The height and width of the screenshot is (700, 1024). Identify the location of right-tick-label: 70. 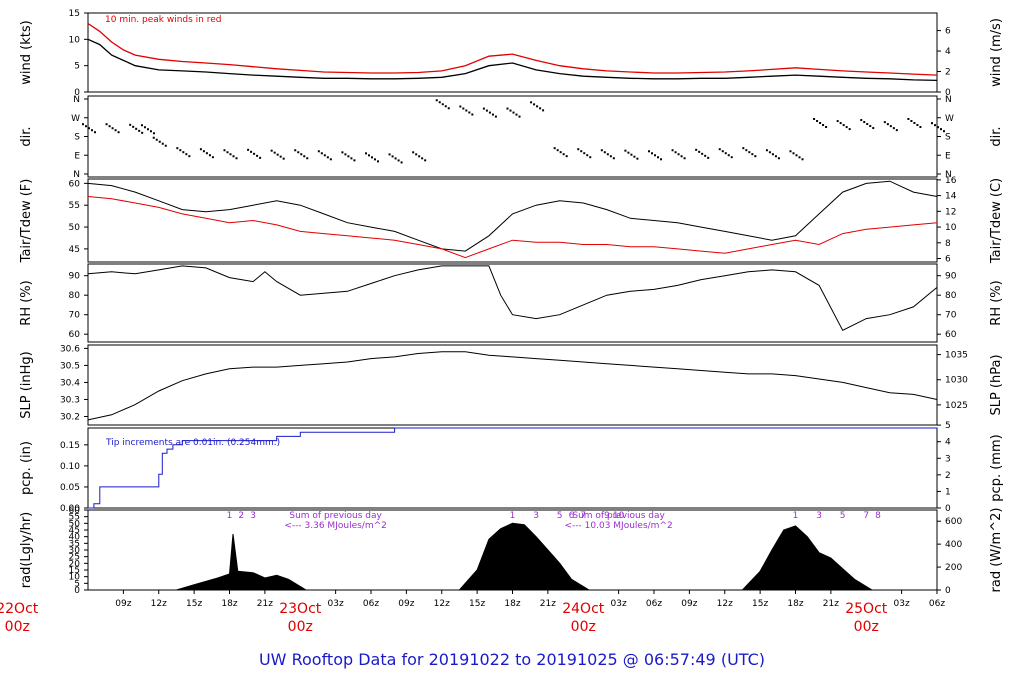
(951, 316).